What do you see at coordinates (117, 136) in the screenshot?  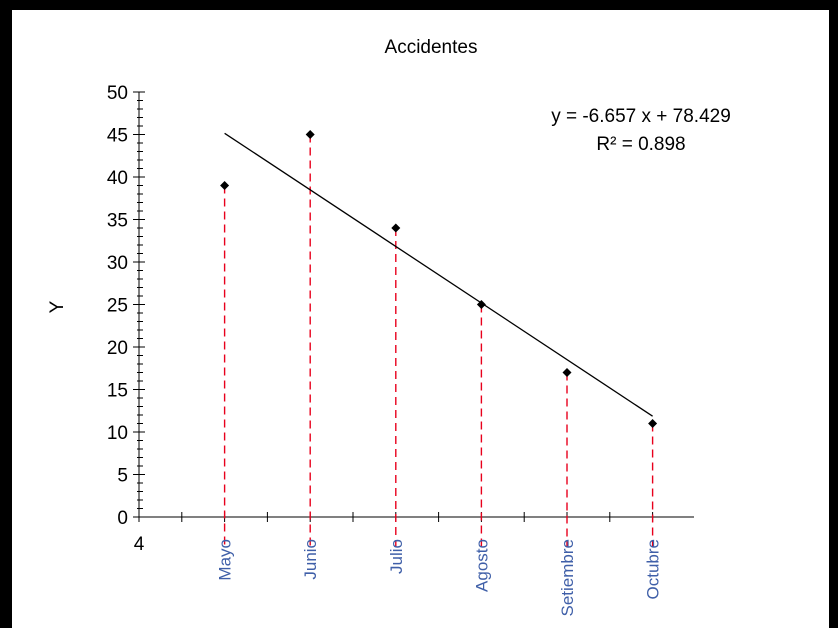 I see `y-tick-label: 45` at bounding box center [117, 136].